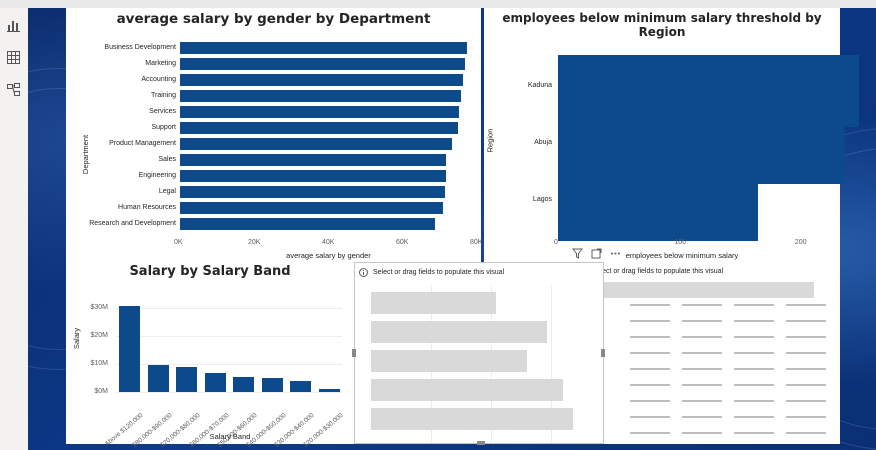 The image size is (876, 450). I want to click on focus-mode-icon, so click(596, 253).